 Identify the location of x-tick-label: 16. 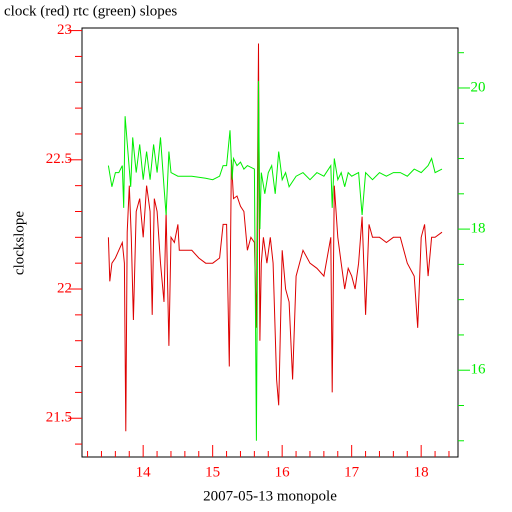
(283, 472).